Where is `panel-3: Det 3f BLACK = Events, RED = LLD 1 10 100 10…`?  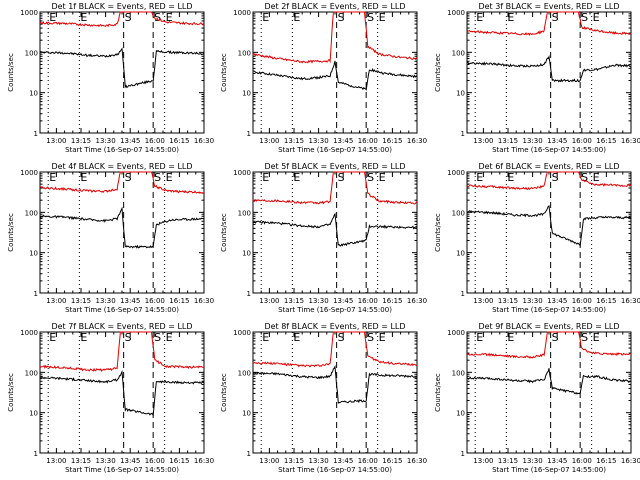 panel-3: Det 3f BLACK = Events, RED = LLD 1 10 100 10… is located at coordinates (537, 78).